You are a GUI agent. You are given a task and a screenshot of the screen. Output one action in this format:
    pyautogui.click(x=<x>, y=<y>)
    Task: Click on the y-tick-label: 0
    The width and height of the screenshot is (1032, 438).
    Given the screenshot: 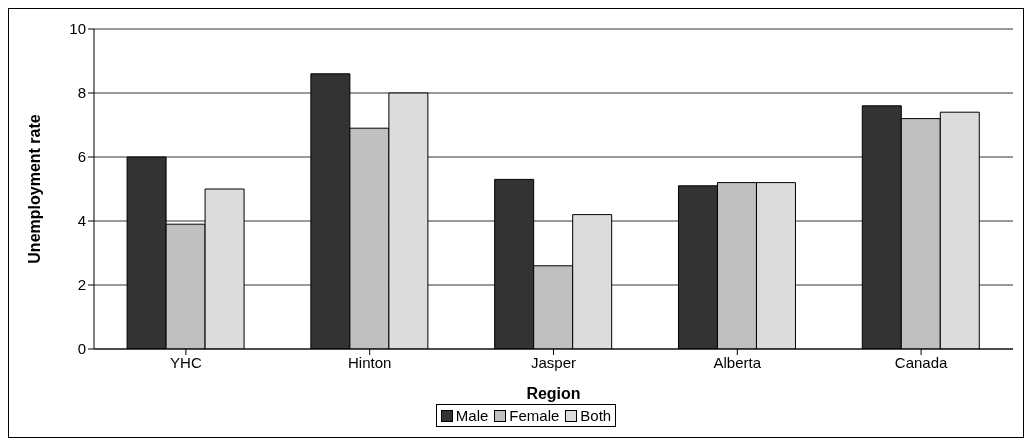 What is the action you would take?
    pyautogui.click(x=81, y=349)
    